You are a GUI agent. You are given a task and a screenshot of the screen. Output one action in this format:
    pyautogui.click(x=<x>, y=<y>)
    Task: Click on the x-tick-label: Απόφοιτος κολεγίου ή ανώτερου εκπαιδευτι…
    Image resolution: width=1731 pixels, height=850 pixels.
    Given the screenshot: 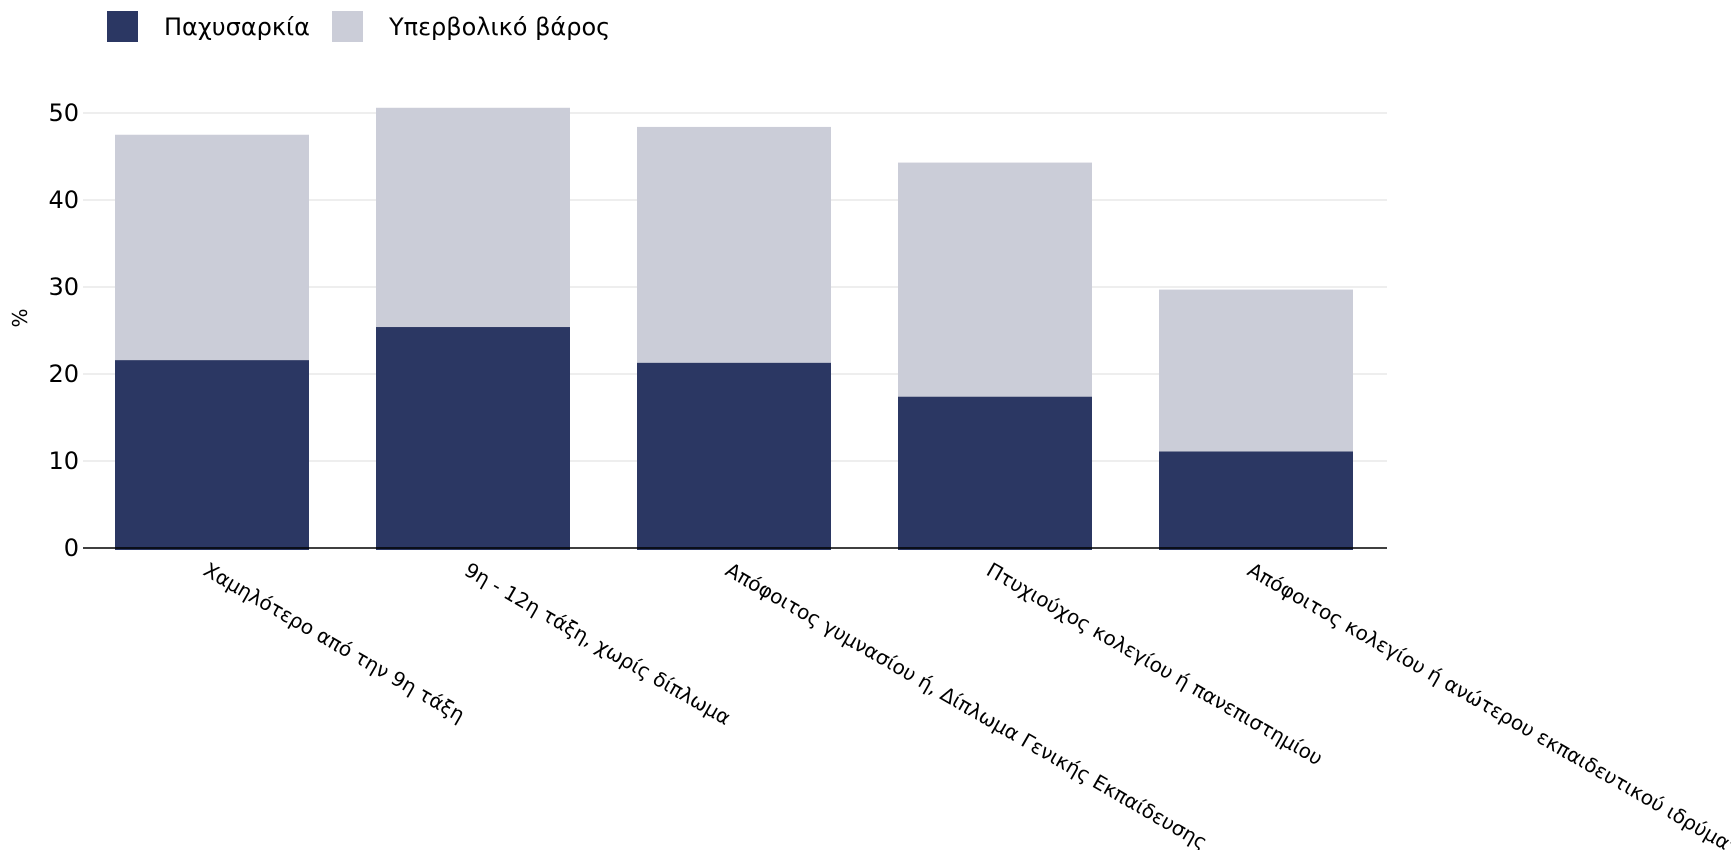 What is the action you would take?
    pyautogui.click(x=1487, y=704)
    